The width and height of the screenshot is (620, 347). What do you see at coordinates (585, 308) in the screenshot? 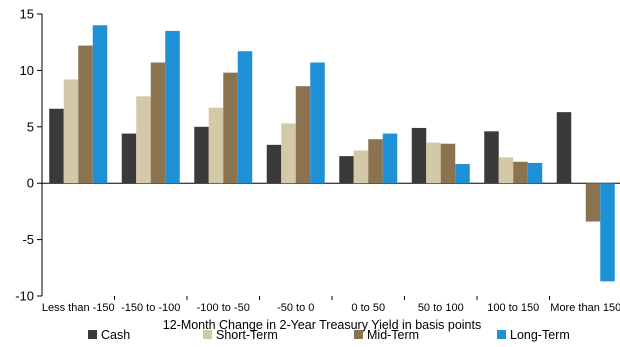
I see `x-category-label: More than 150` at bounding box center [585, 308].